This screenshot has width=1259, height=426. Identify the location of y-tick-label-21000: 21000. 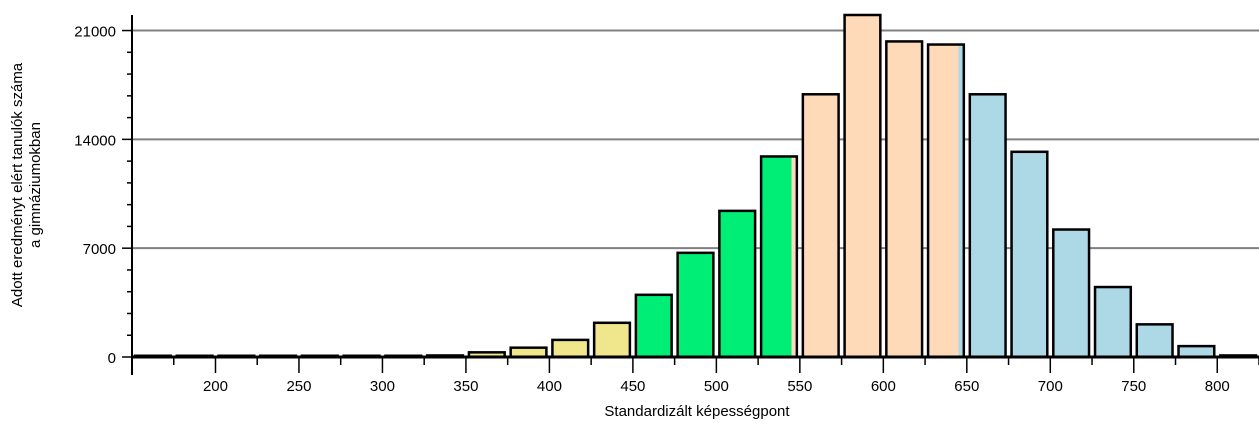
(95, 32).